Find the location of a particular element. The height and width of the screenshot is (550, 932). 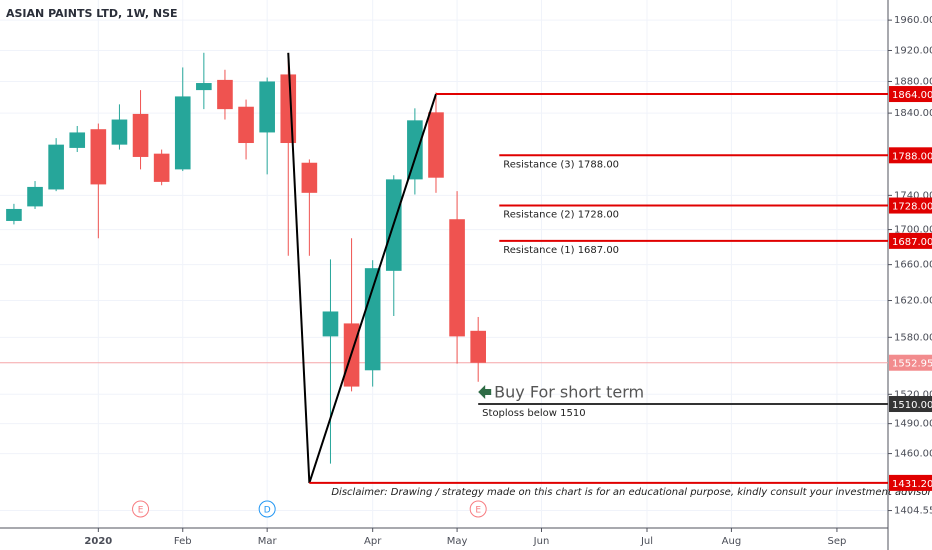

y-tick-label: 1740.00 is located at coordinates (913, 195).